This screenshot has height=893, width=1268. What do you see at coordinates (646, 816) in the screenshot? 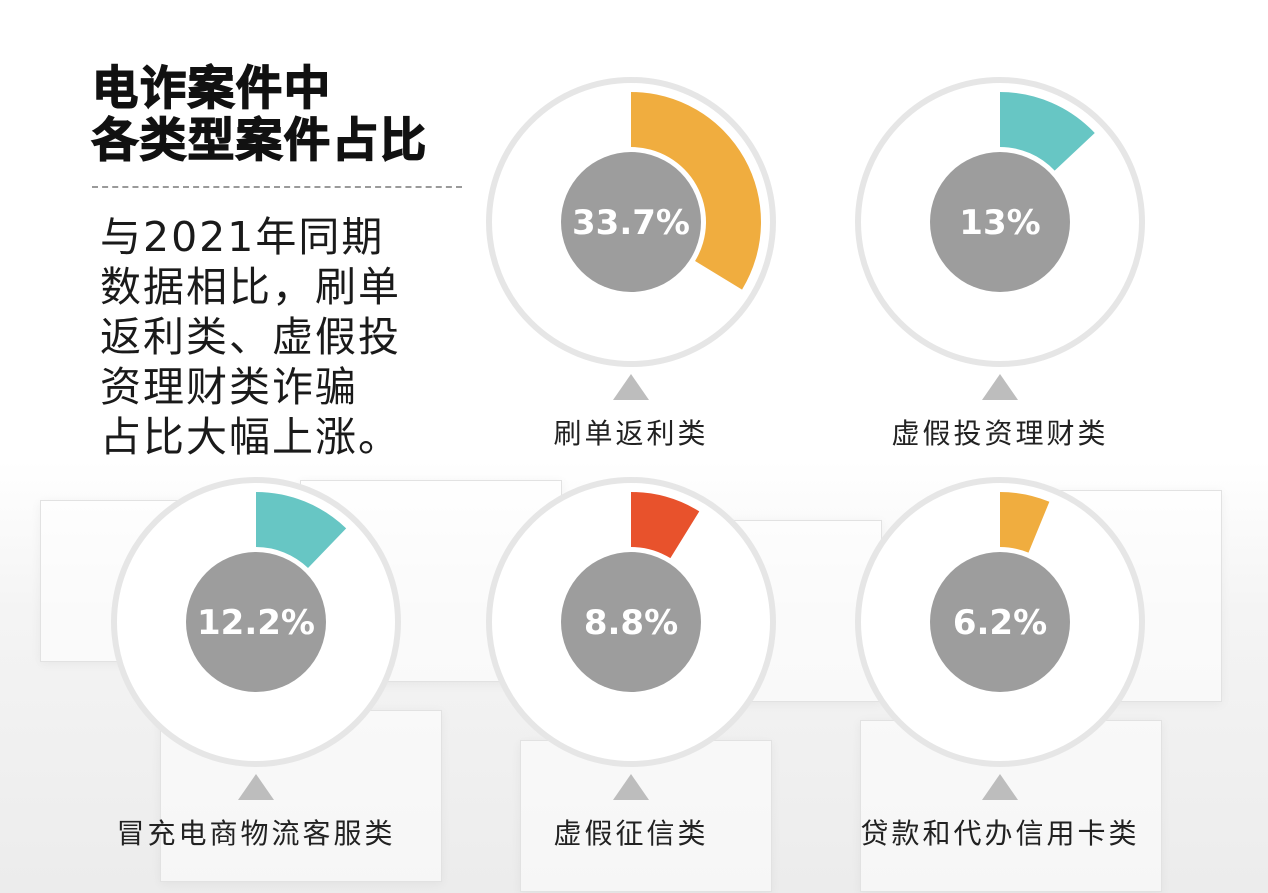
I see `background-tile` at bounding box center [646, 816].